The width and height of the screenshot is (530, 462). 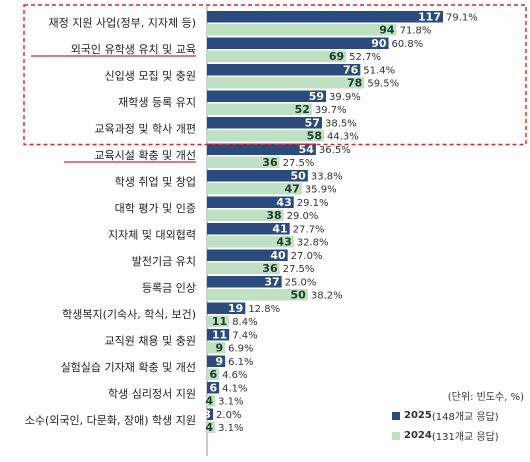 I want to click on category-label: 교육과정 및 학사 개편, so click(x=145, y=129).